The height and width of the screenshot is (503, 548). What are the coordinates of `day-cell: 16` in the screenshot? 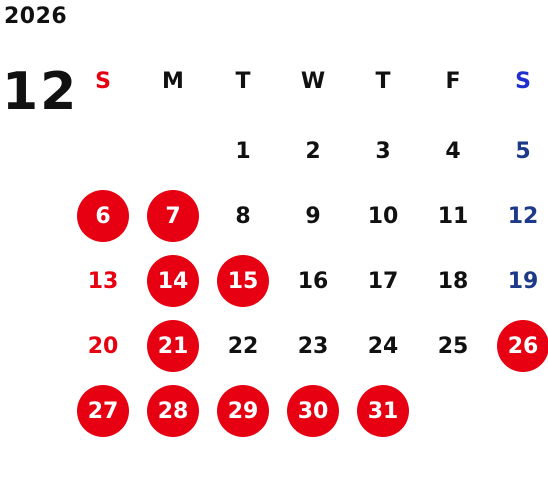 It's located at (313, 281).